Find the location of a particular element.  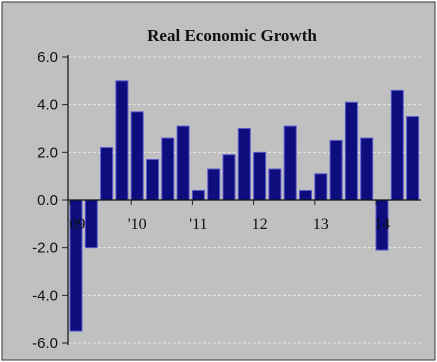

y-tick-label: 2.0 is located at coordinates (47, 152).